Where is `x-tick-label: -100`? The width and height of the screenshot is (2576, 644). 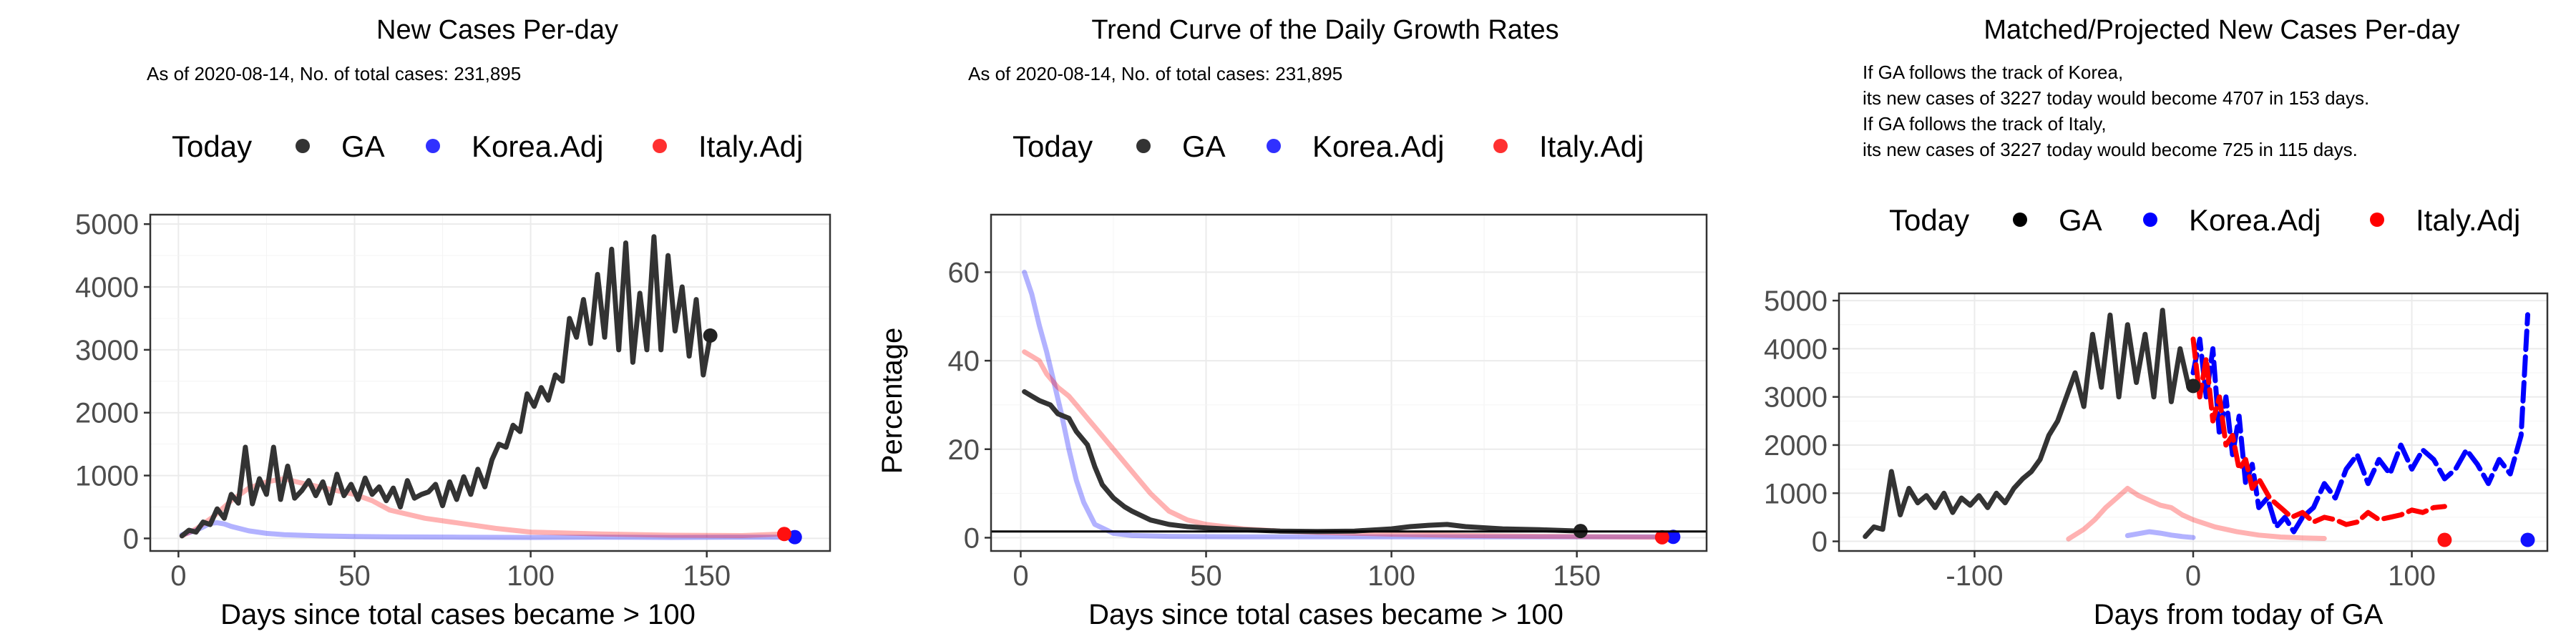 x-tick-label: -100 is located at coordinates (1974, 576).